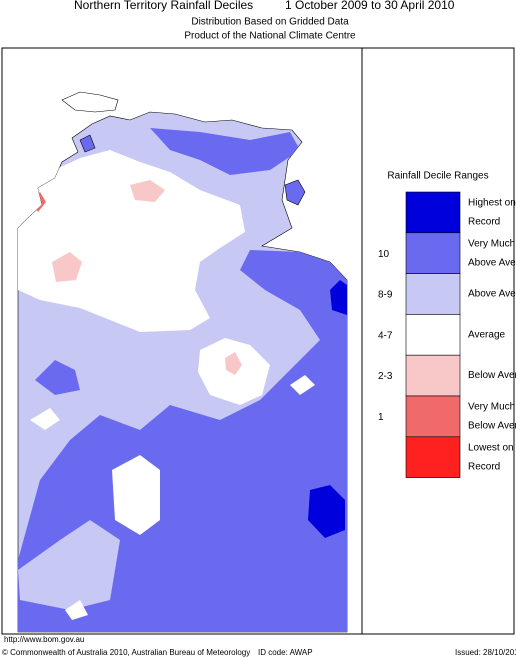  What do you see at coordinates (381, 417) in the screenshot?
I see `legend-range: 1` at bounding box center [381, 417].